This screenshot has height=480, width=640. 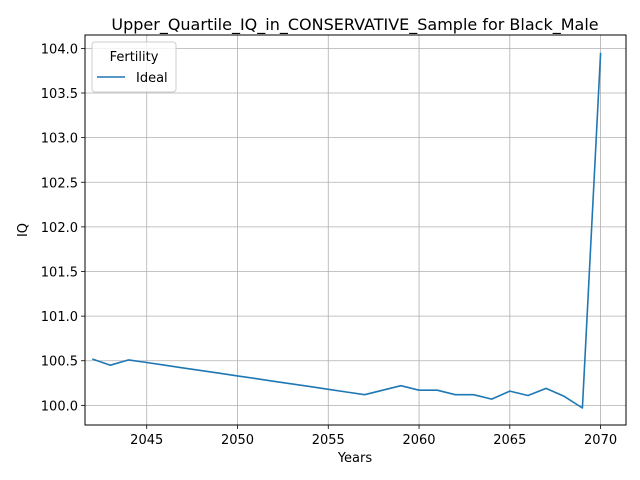 I want to click on y-tick-label: 103.0, so click(x=59, y=139).